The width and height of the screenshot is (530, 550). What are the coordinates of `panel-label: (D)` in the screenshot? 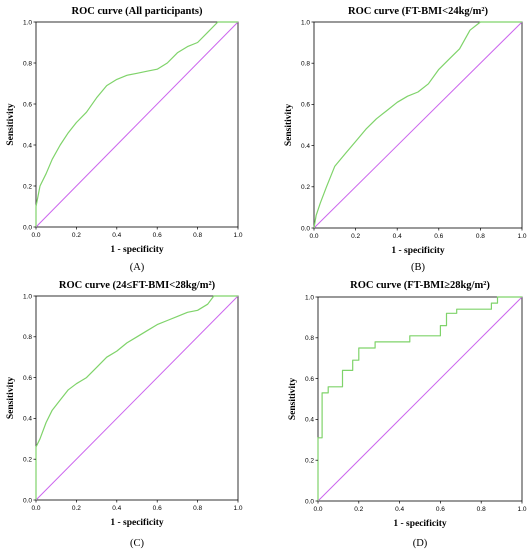 It's located at (420, 543).